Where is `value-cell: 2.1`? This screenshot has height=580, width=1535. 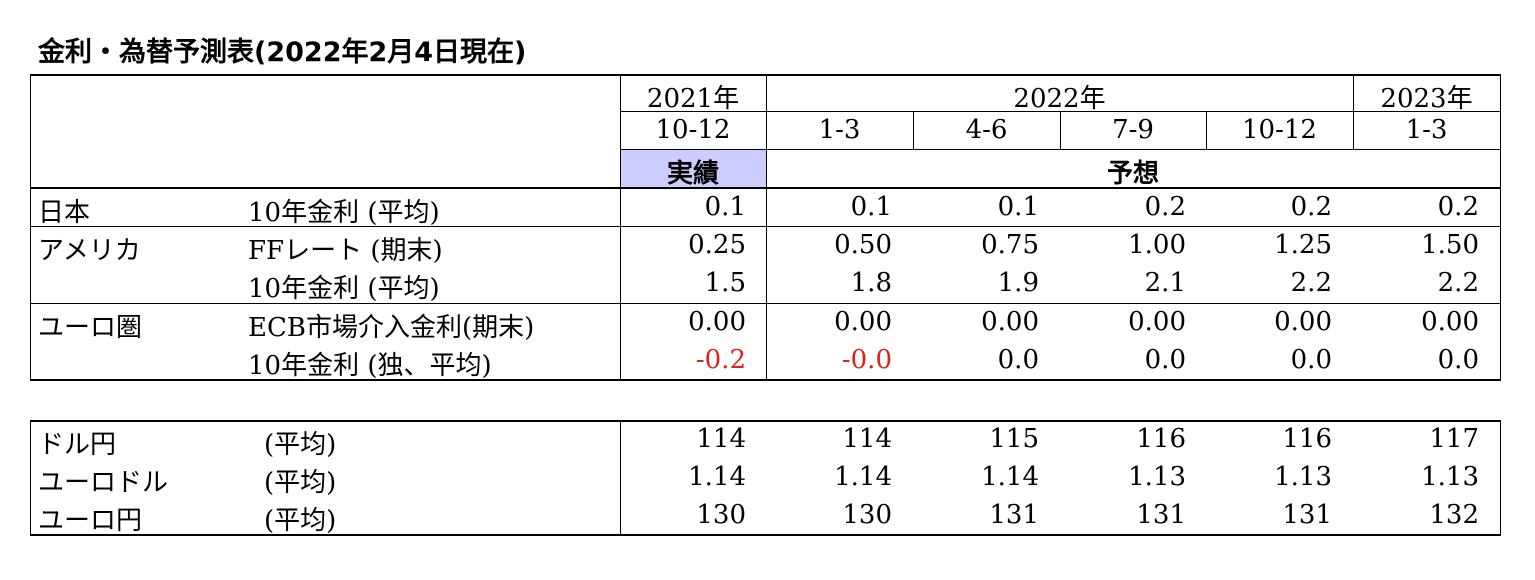 value-cell: 2.1 is located at coordinates (1165, 283).